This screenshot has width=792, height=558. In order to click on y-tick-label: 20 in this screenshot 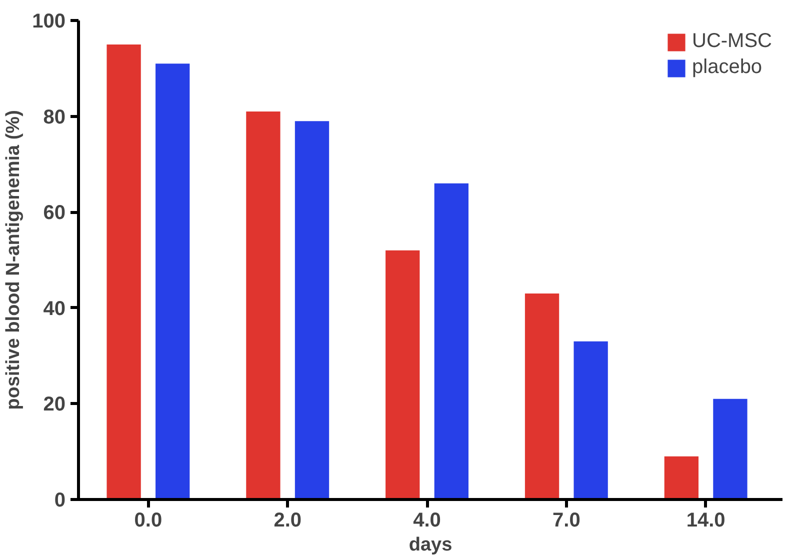, I will do `click(54, 405)`.